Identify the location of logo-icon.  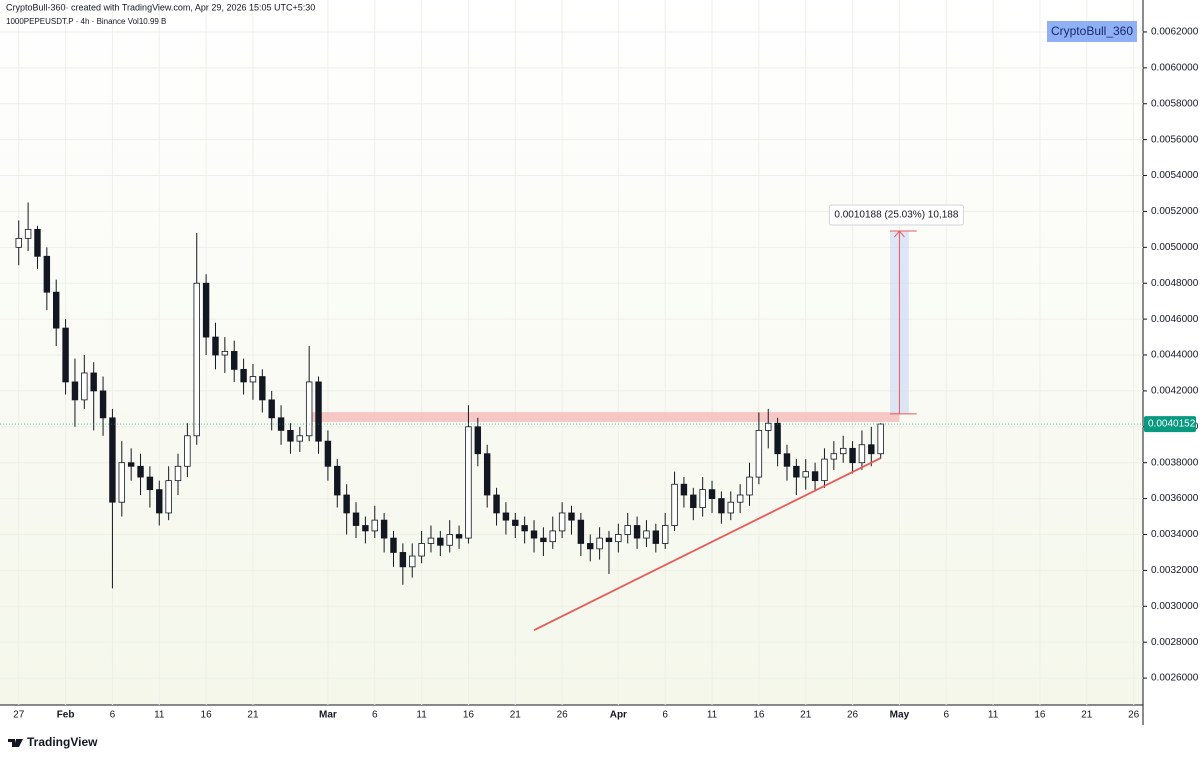
(15, 743).